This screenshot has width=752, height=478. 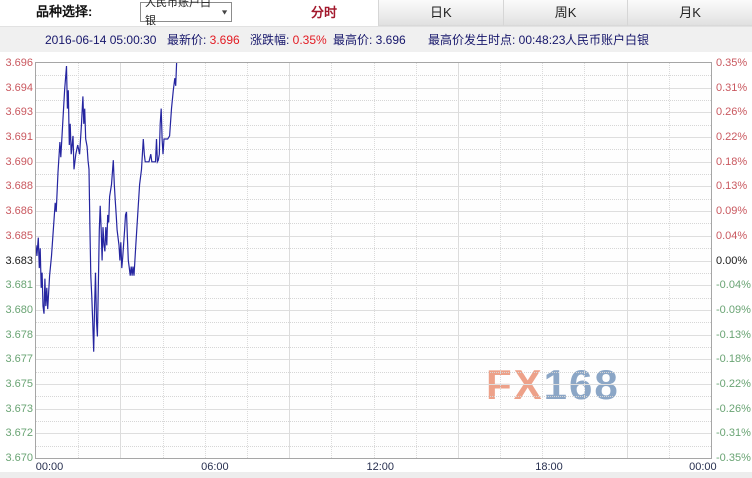 What do you see at coordinates (733, 359) in the screenshot?
I see `y-axis-right-label: -0.18%` at bounding box center [733, 359].